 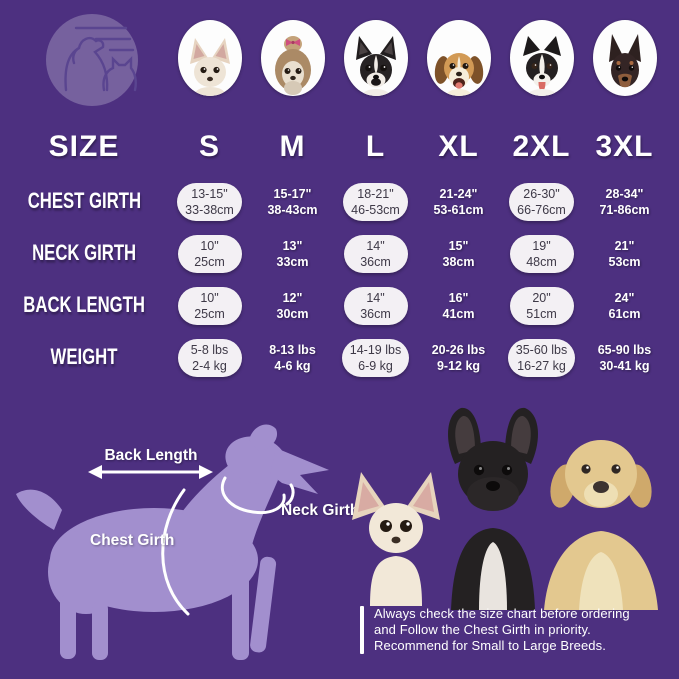 I want to click on doberman-icon, so click(x=624, y=61).